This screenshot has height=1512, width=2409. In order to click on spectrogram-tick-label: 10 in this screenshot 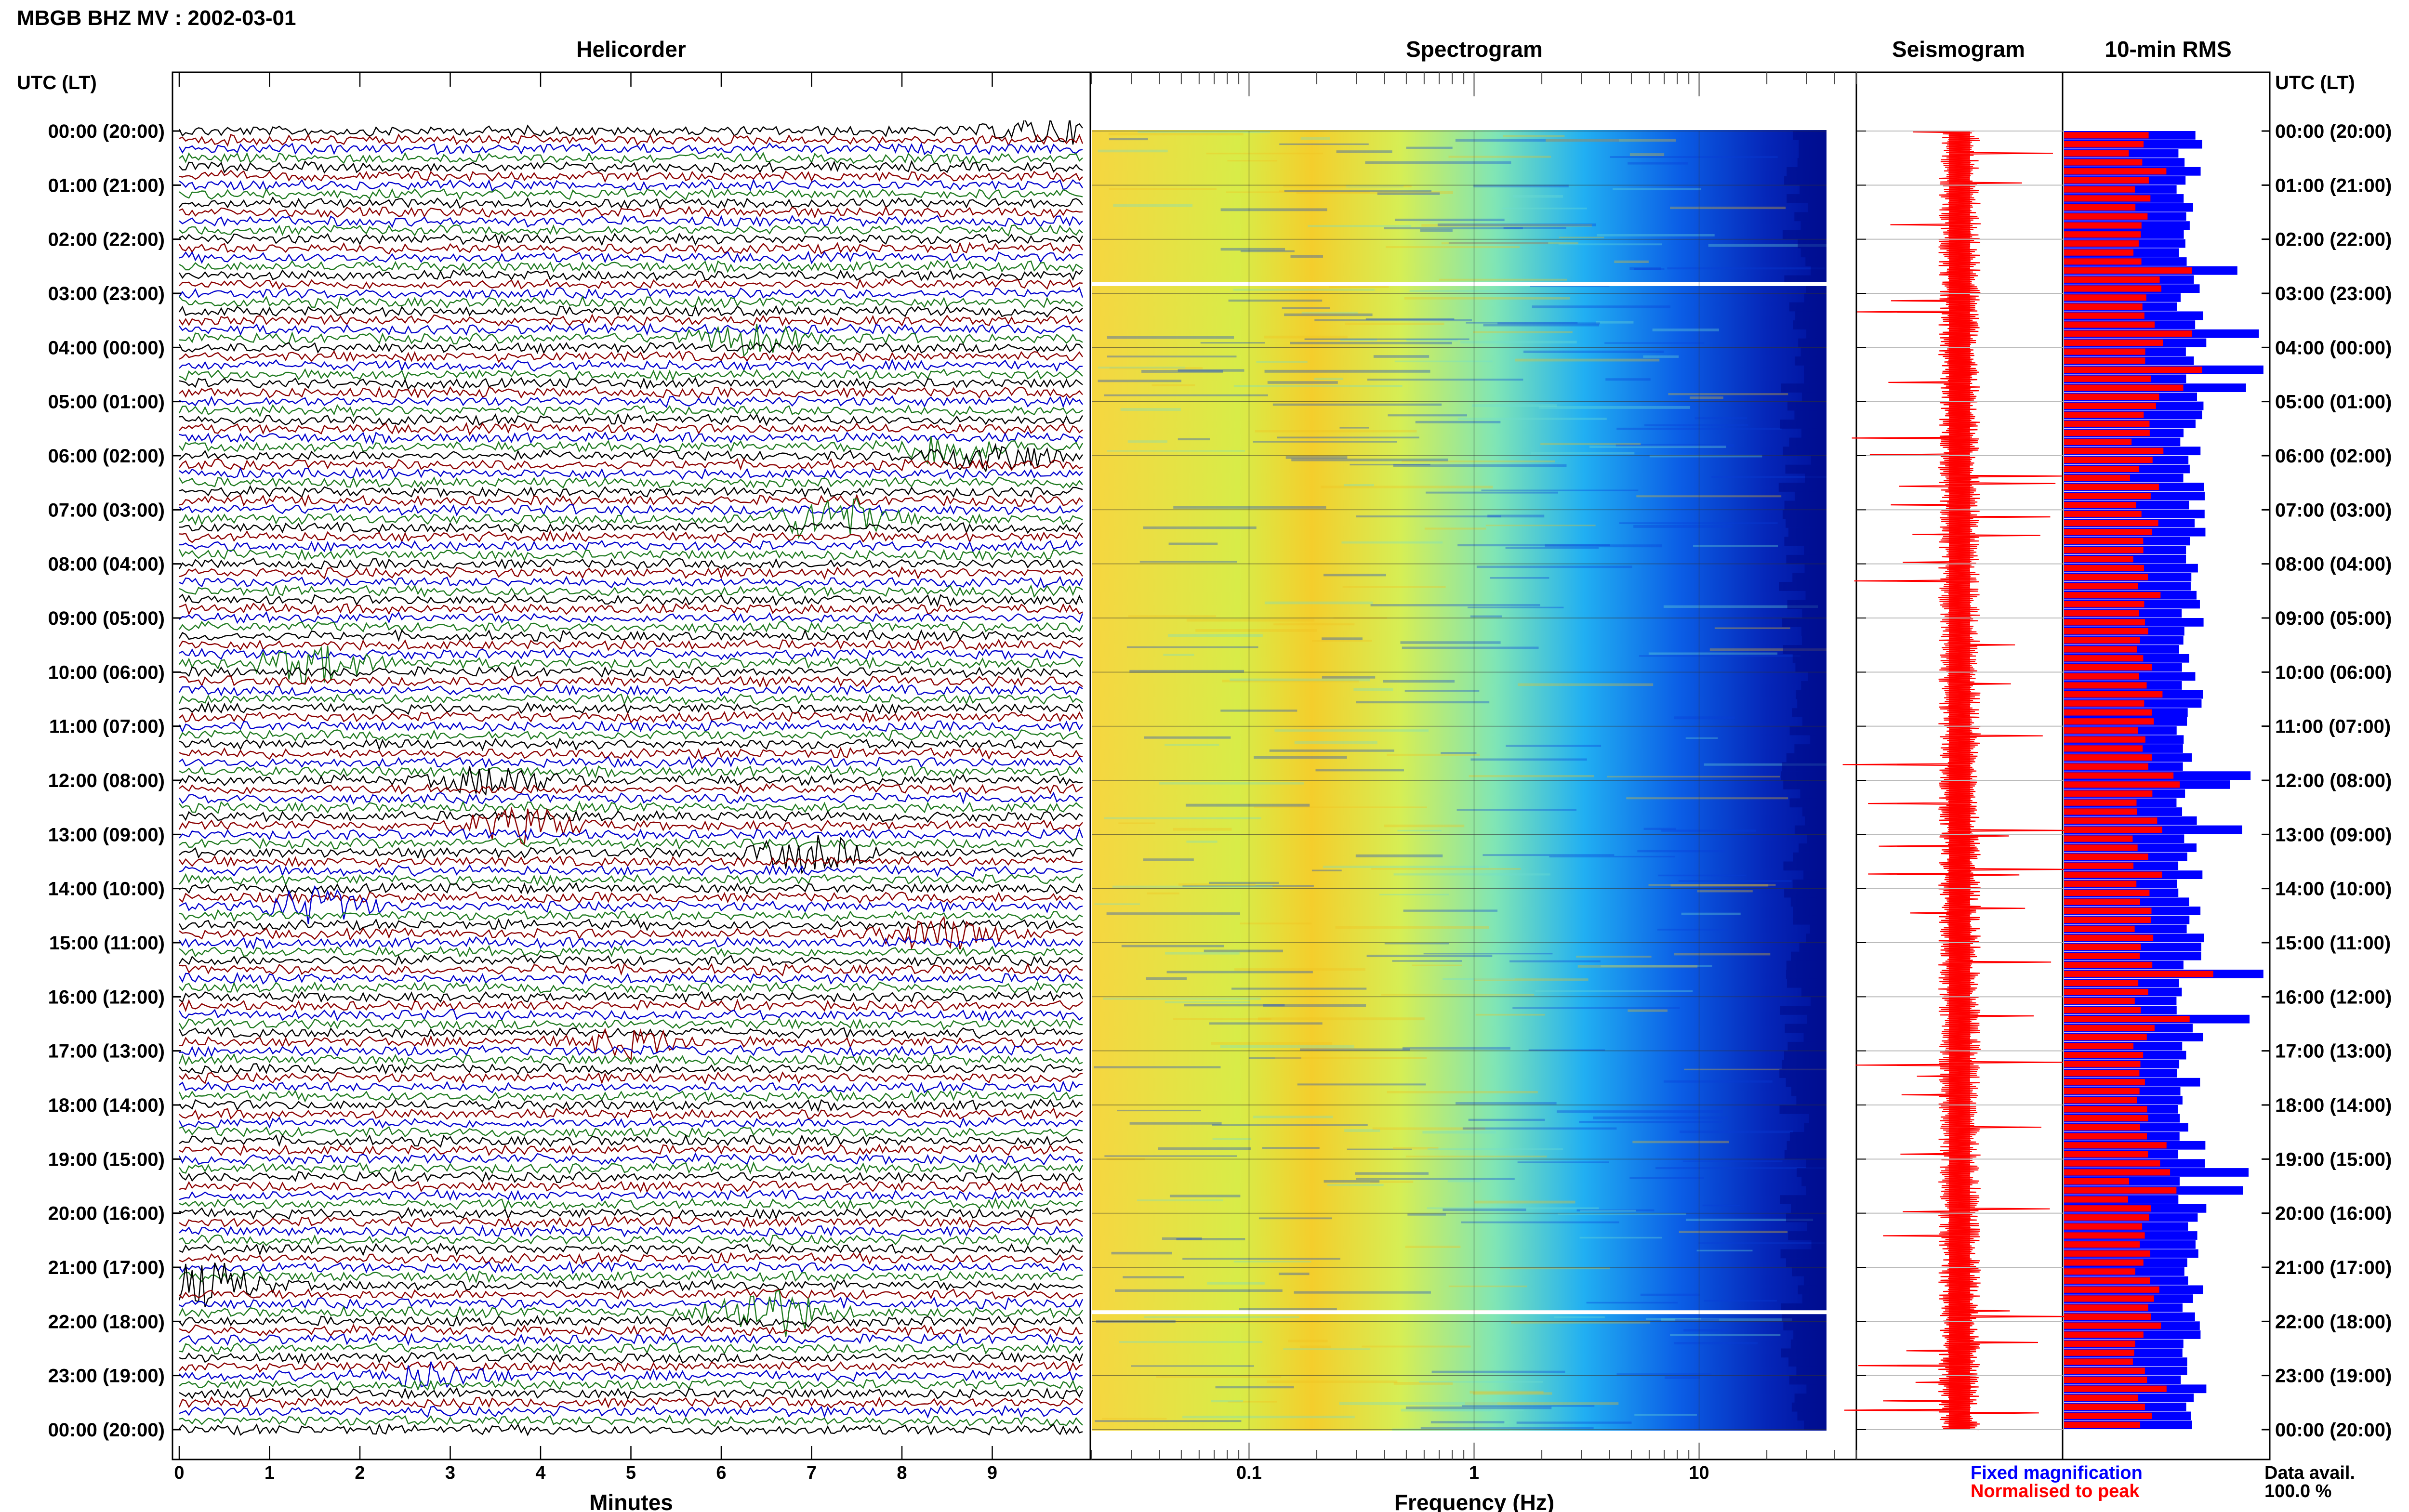, I will do `click(1699, 1473)`.